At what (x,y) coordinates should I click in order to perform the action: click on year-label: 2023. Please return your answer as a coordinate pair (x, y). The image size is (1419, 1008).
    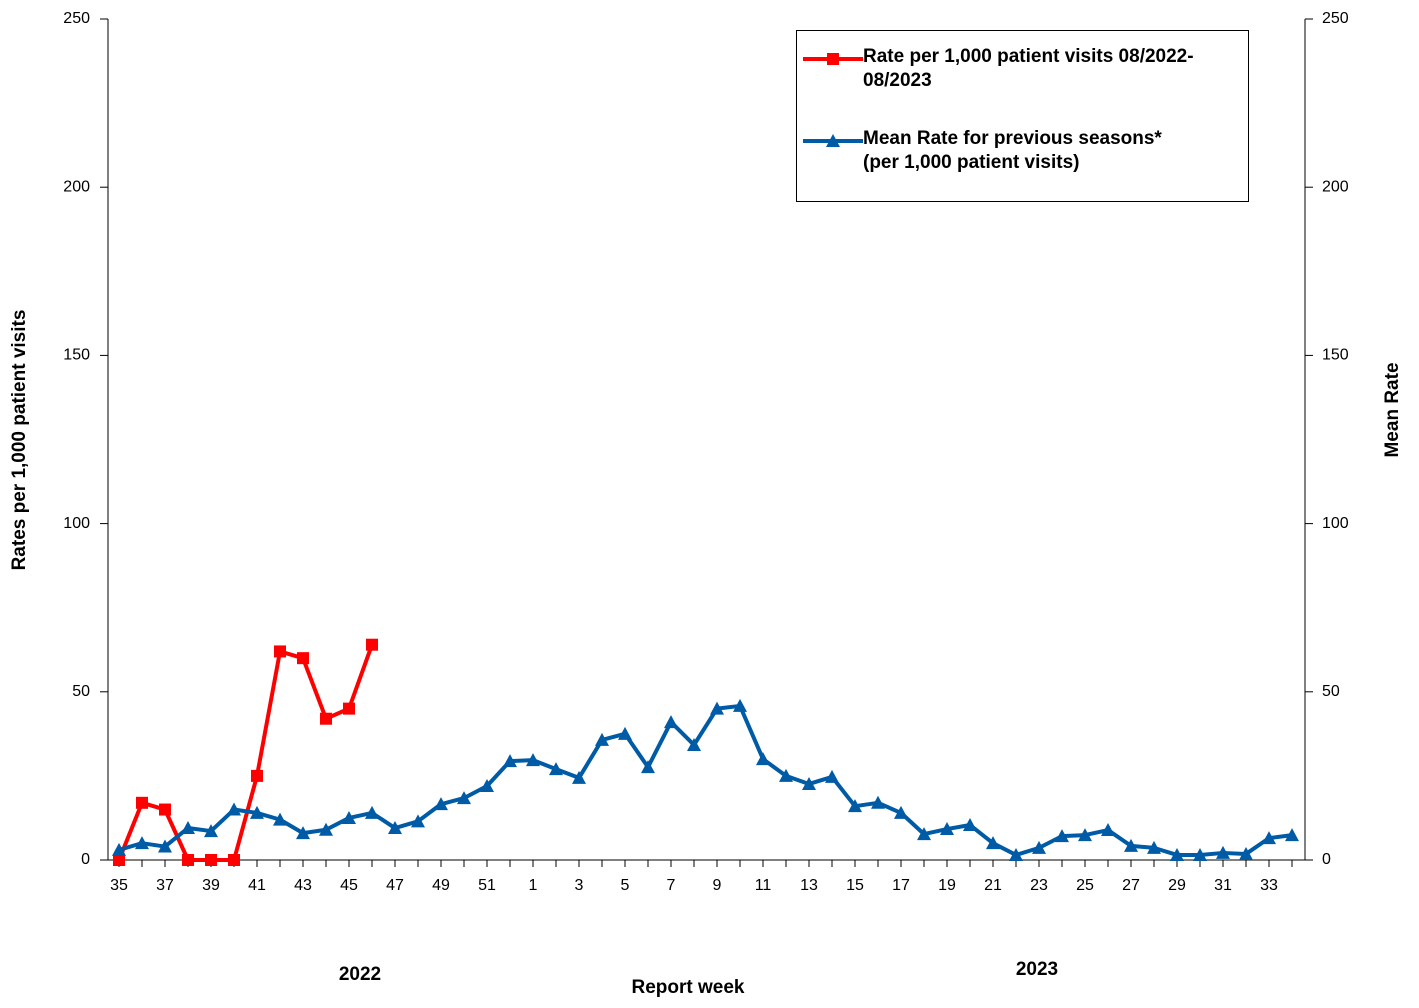
    Looking at the image, I should click on (1037, 969).